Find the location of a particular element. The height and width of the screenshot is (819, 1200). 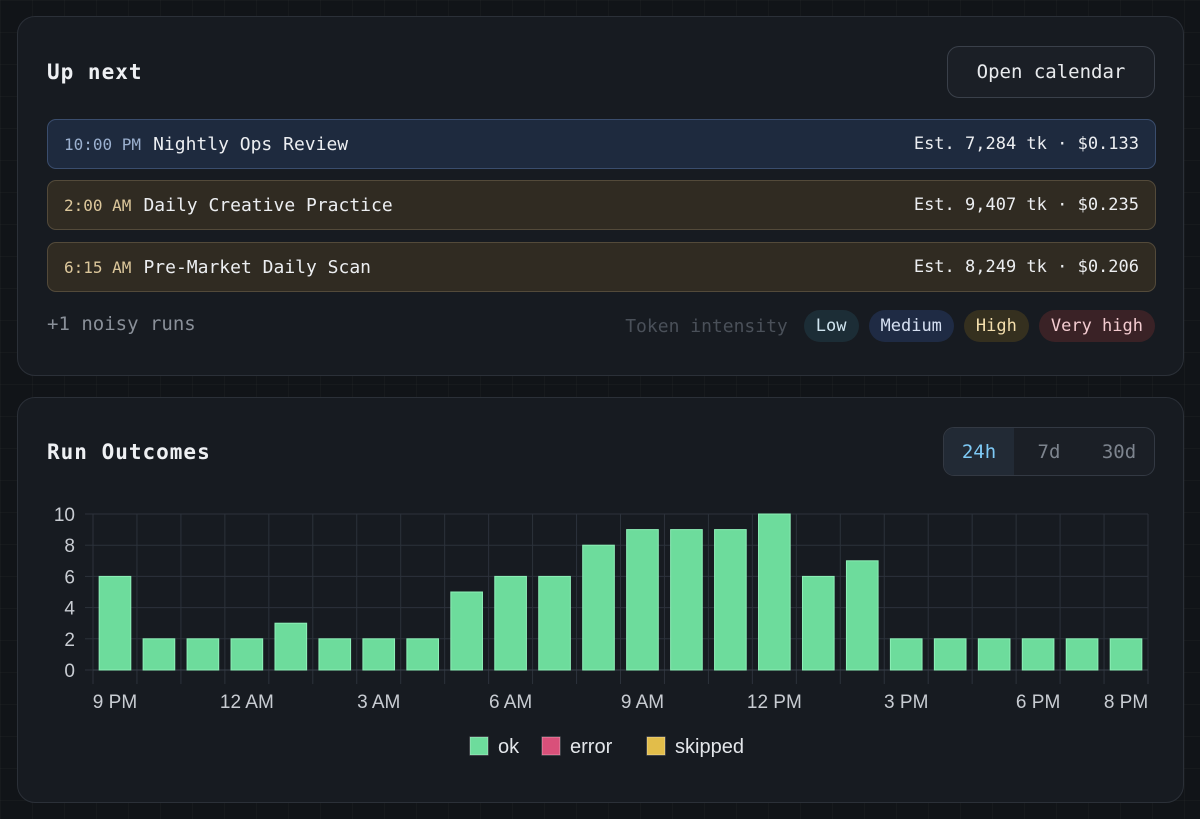

intensity-pill-high: High is located at coordinates (996, 326).